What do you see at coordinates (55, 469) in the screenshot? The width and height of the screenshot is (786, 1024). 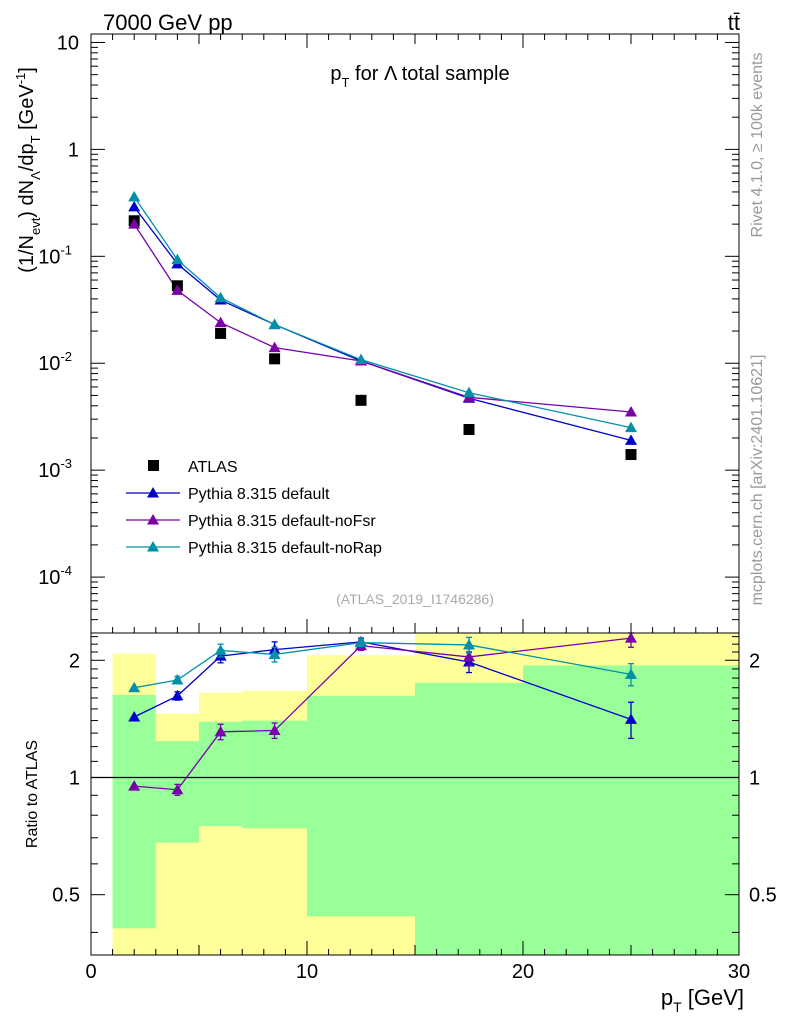 I see `y-tick-label: 10⁻³` at bounding box center [55, 469].